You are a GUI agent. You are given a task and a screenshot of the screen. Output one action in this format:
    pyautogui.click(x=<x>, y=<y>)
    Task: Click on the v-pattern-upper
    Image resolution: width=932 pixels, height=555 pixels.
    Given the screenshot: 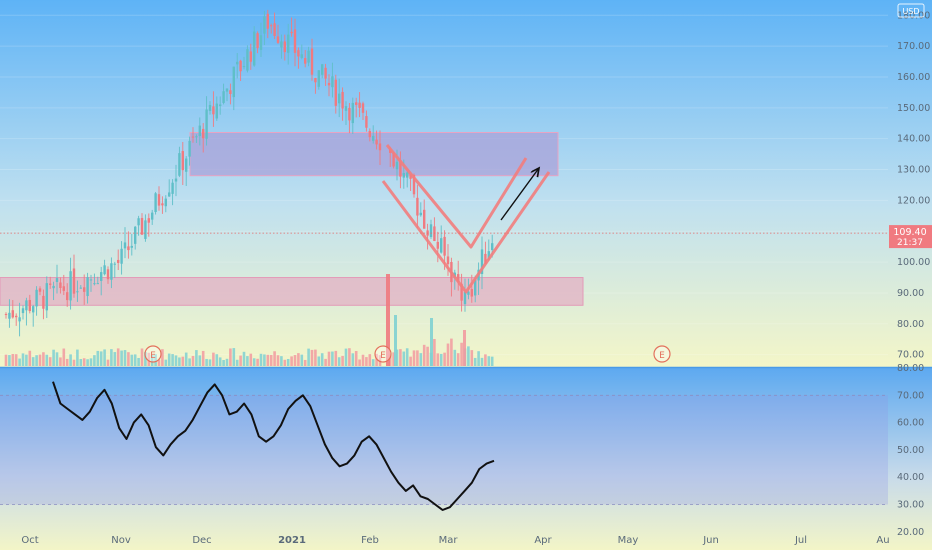 What is the action you would take?
    pyautogui.click(x=456, y=196)
    